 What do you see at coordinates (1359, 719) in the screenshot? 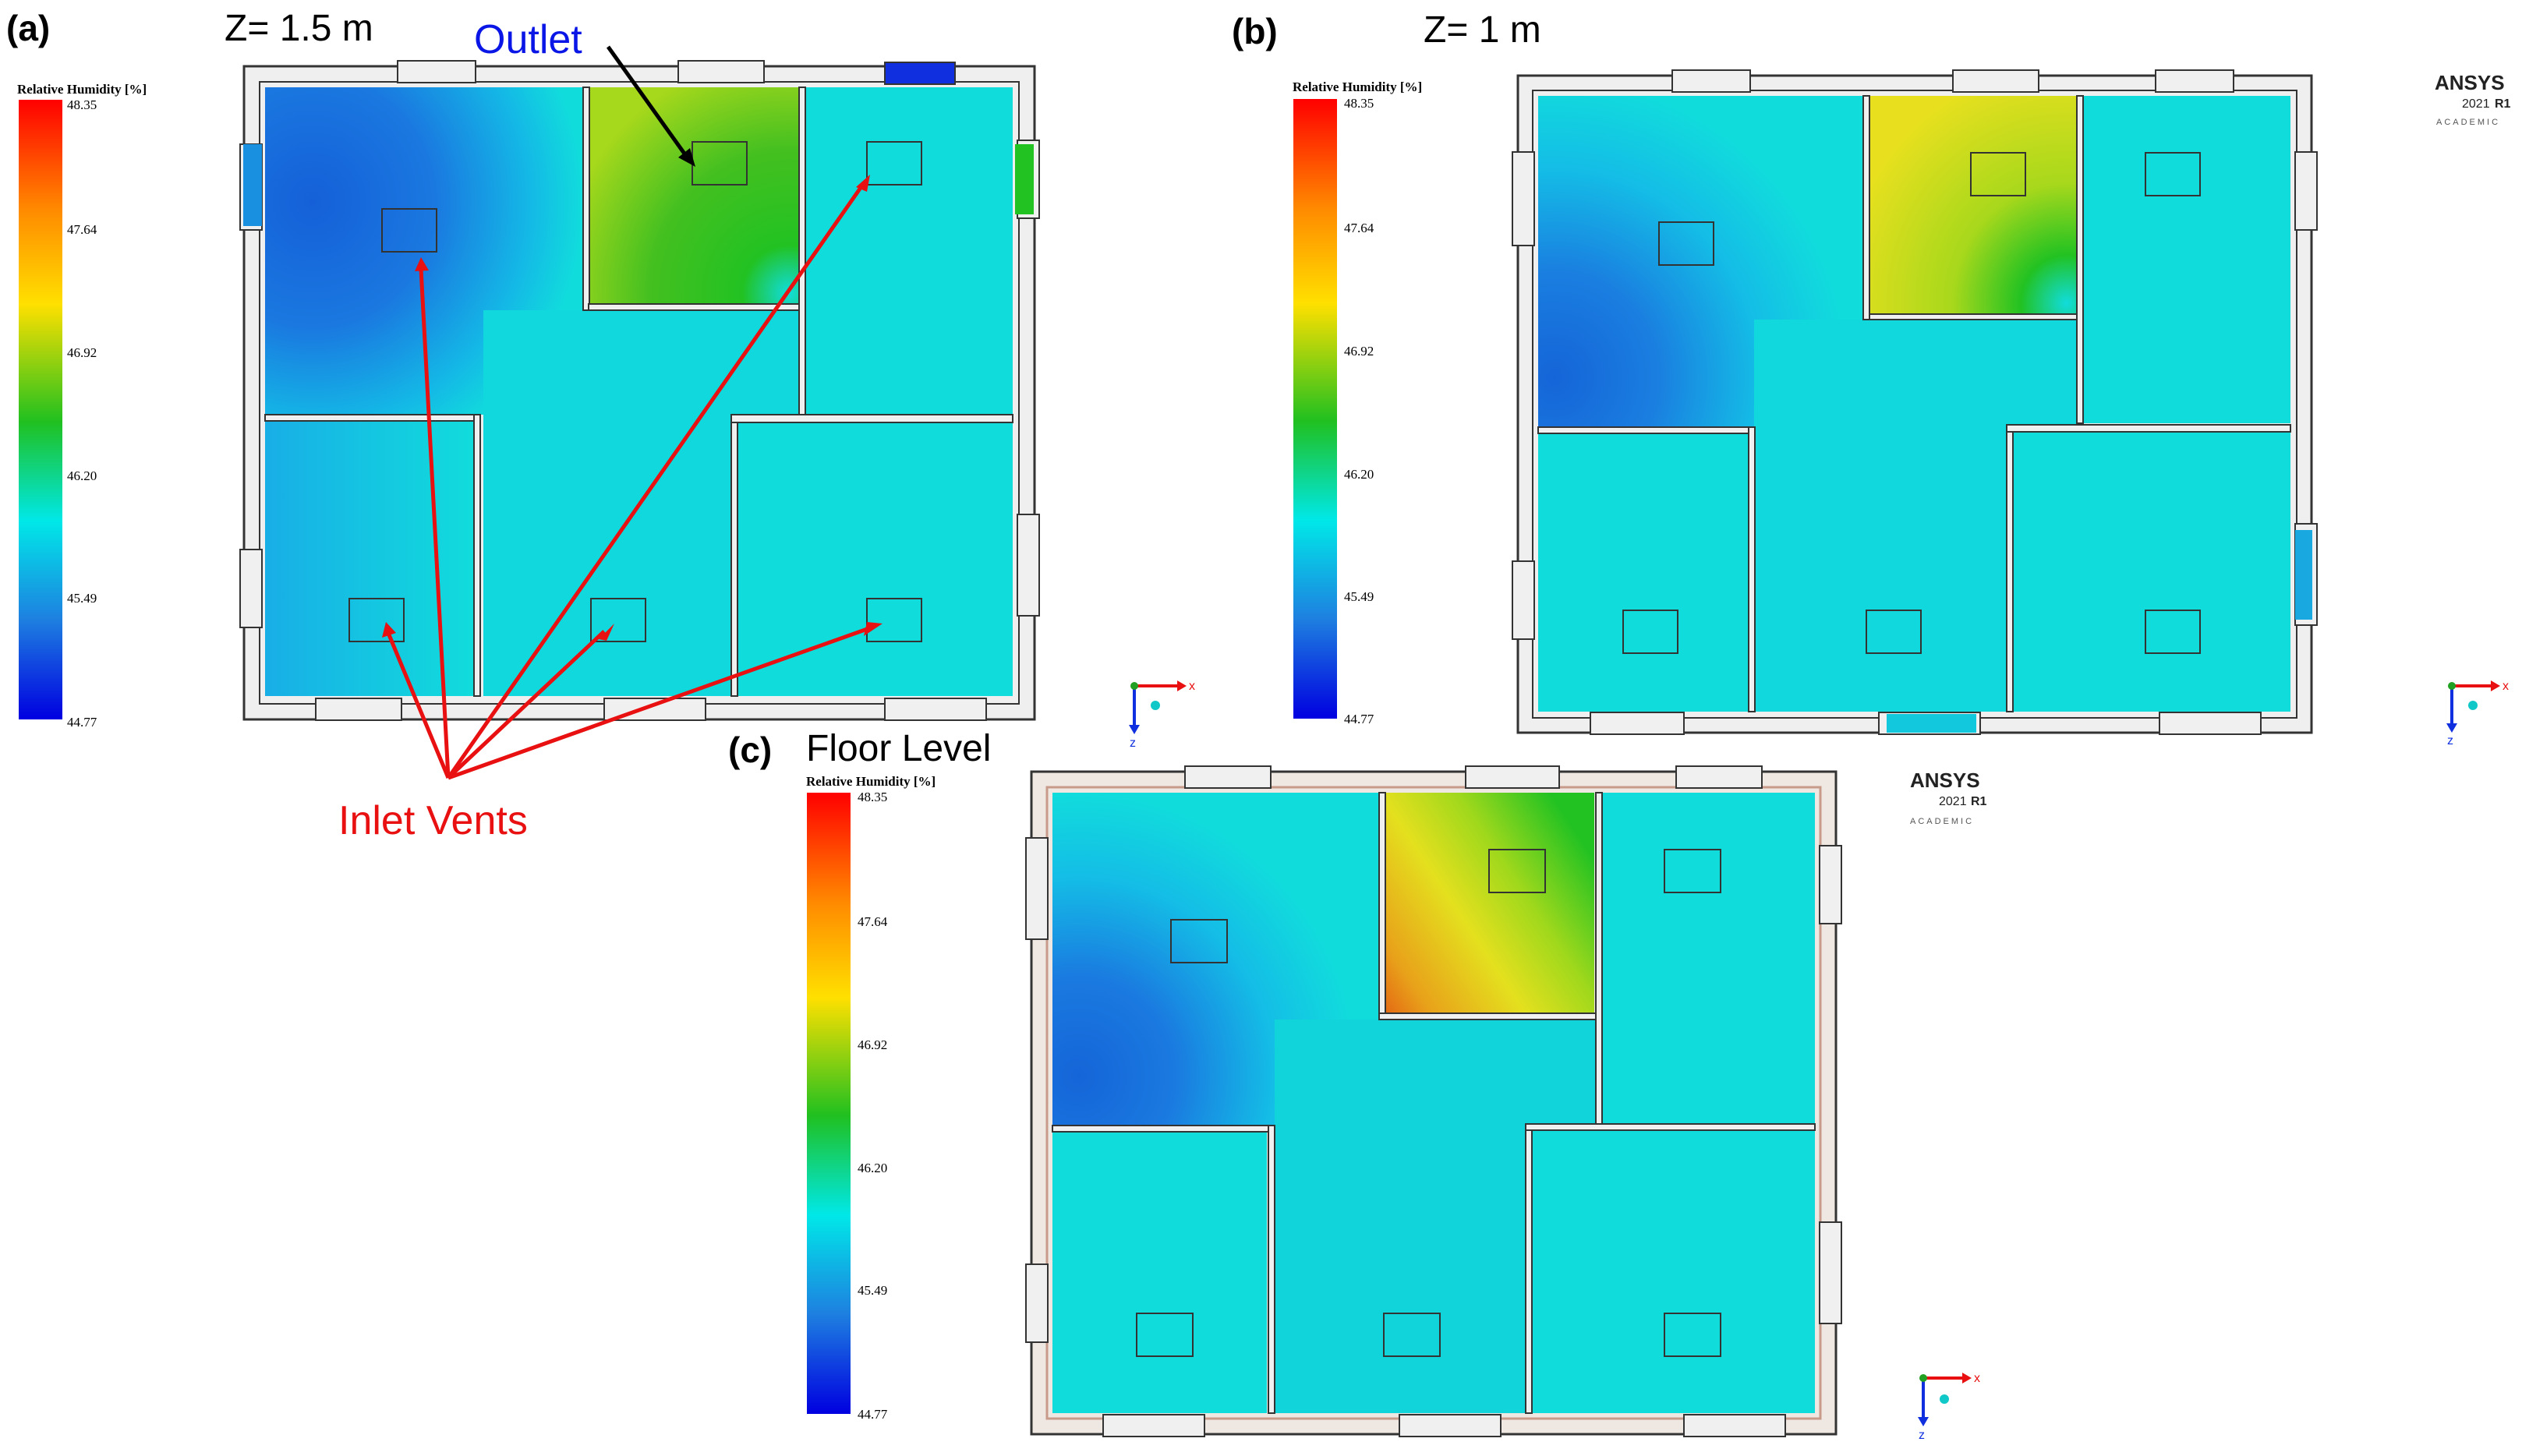
I see `legend-b-tick: 44.77` at bounding box center [1359, 719].